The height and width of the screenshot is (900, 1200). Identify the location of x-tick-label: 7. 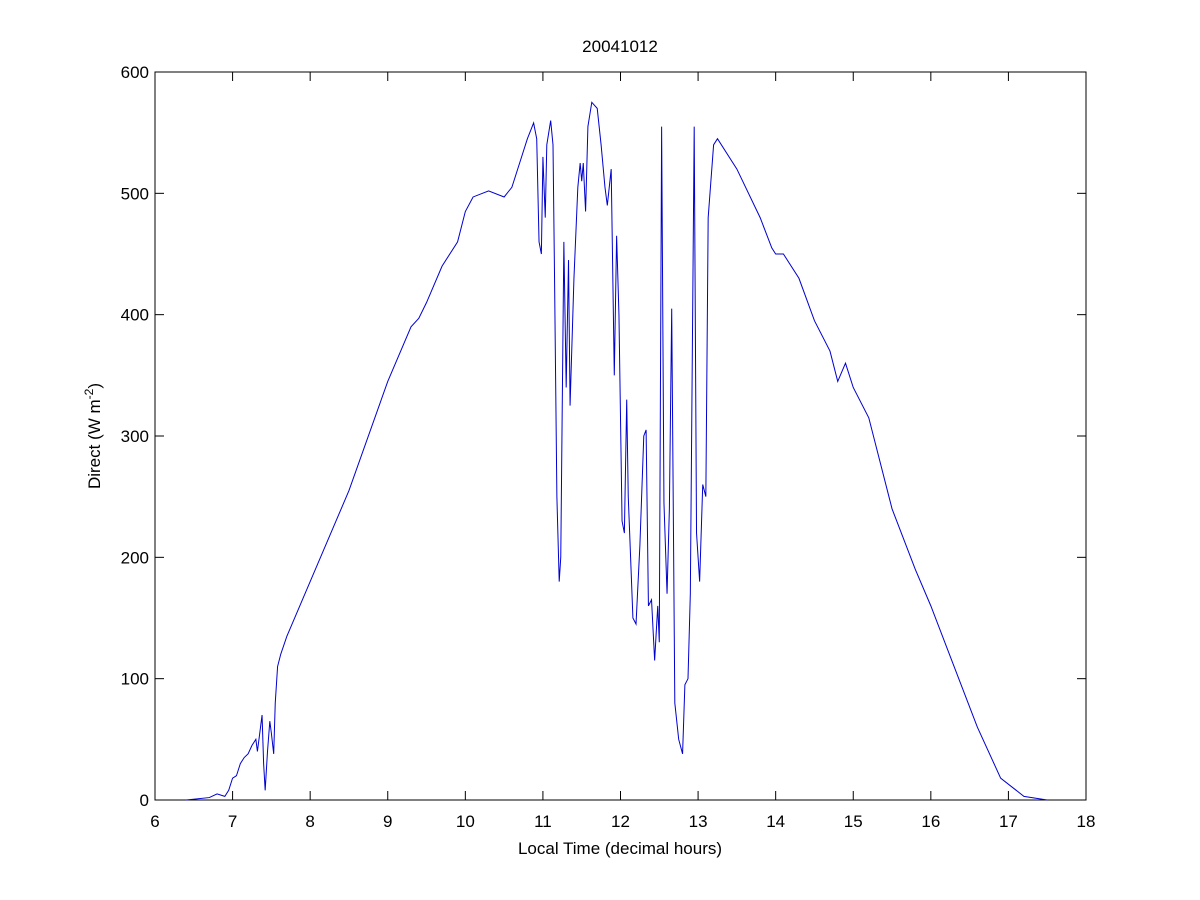
(232, 821).